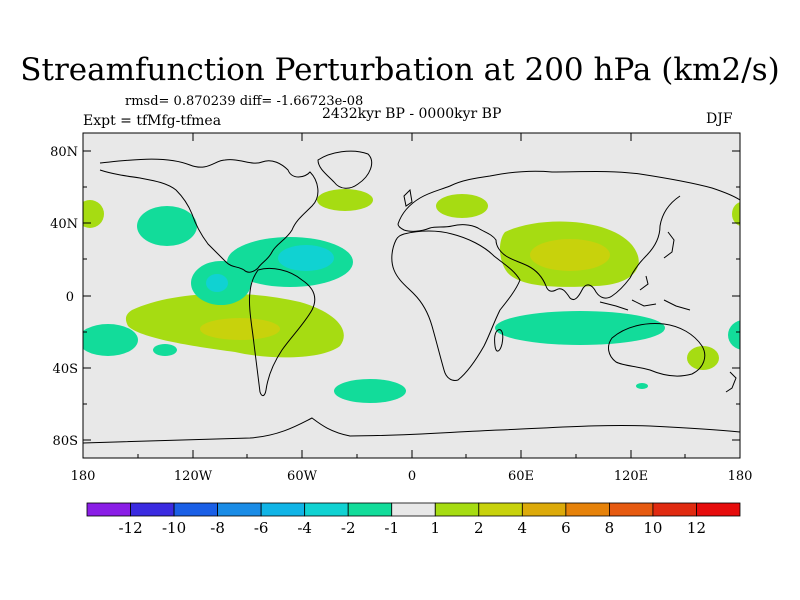 This screenshot has height=600, width=800. What do you see at coordinates (652, 528) in the screenshot?
I see `colorbar-label: 10` at bounding box center [652, 528].